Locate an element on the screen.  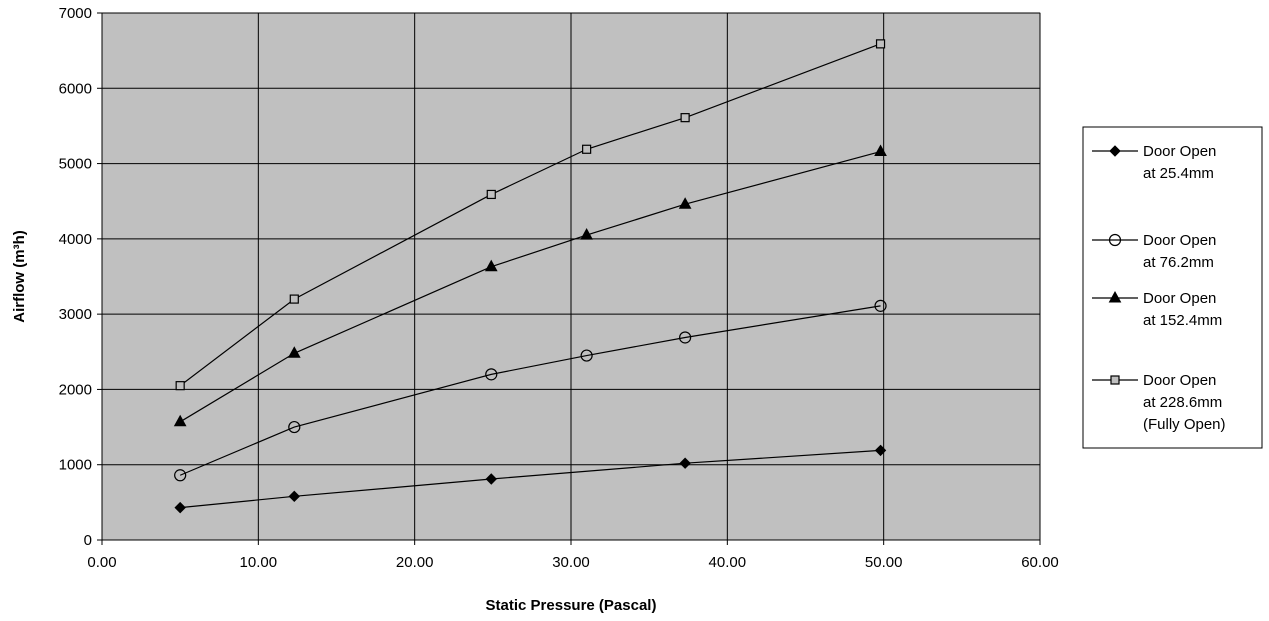
legend-label: at 25.4mm is located at coordinates (1178, 173).